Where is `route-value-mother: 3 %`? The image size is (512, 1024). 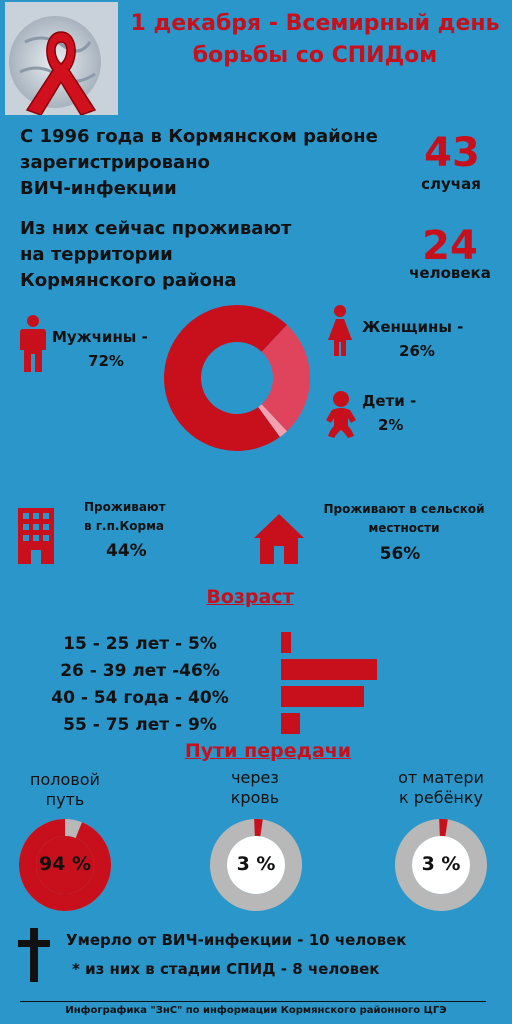
route-value-mother: 3 % is located at coordinates (441, 864).